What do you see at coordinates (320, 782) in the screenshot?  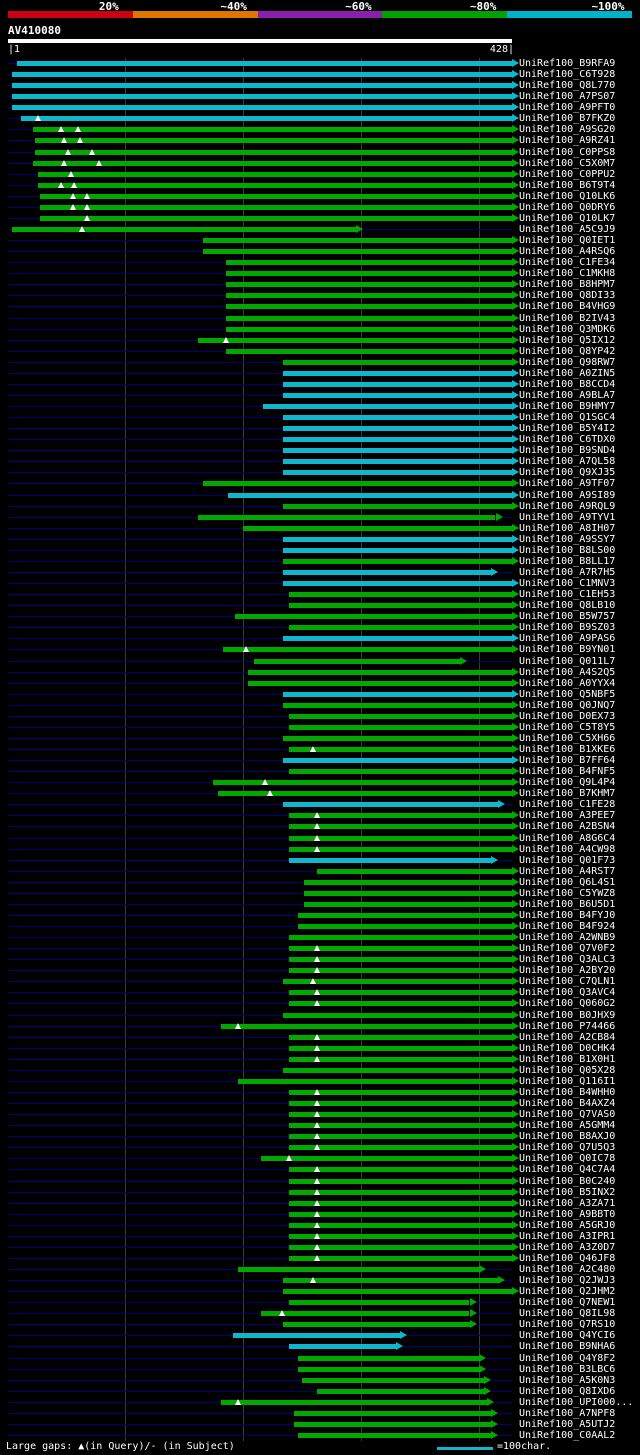 I see `hit-row: UniRef100_Q9L4P4` at bounding box center [320, 782].